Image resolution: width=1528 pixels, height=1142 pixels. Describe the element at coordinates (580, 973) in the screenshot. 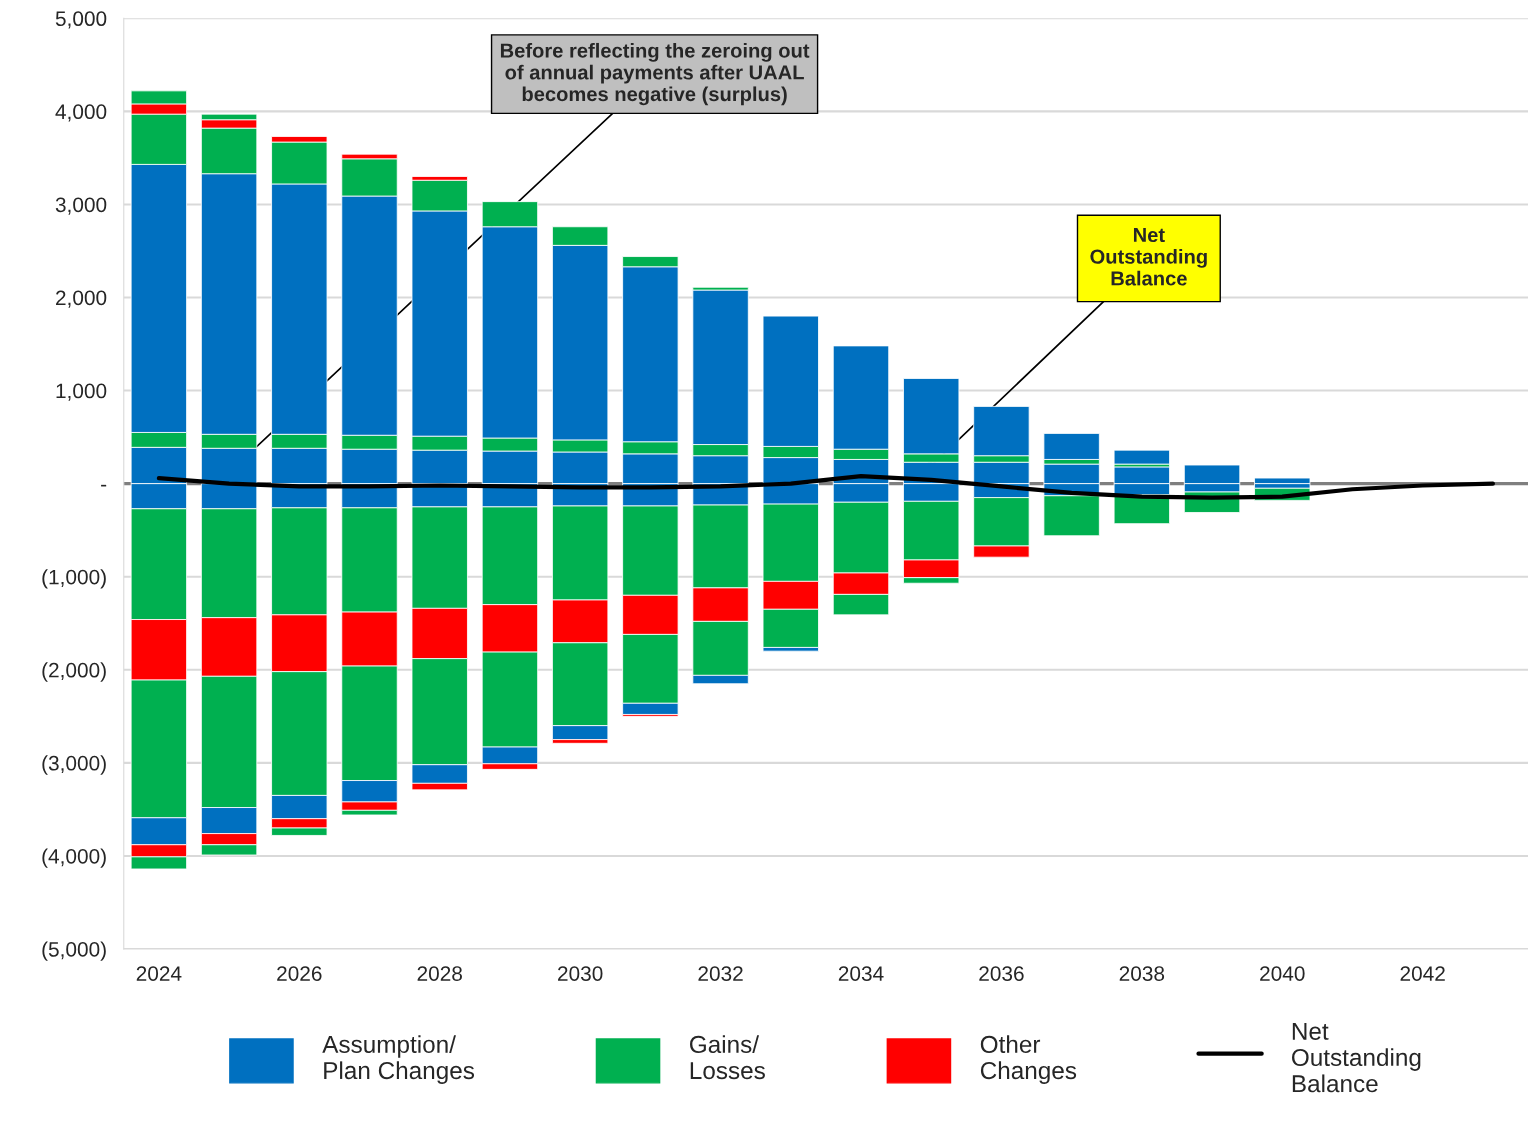

I see `x-tick-label: 2030` at that location.